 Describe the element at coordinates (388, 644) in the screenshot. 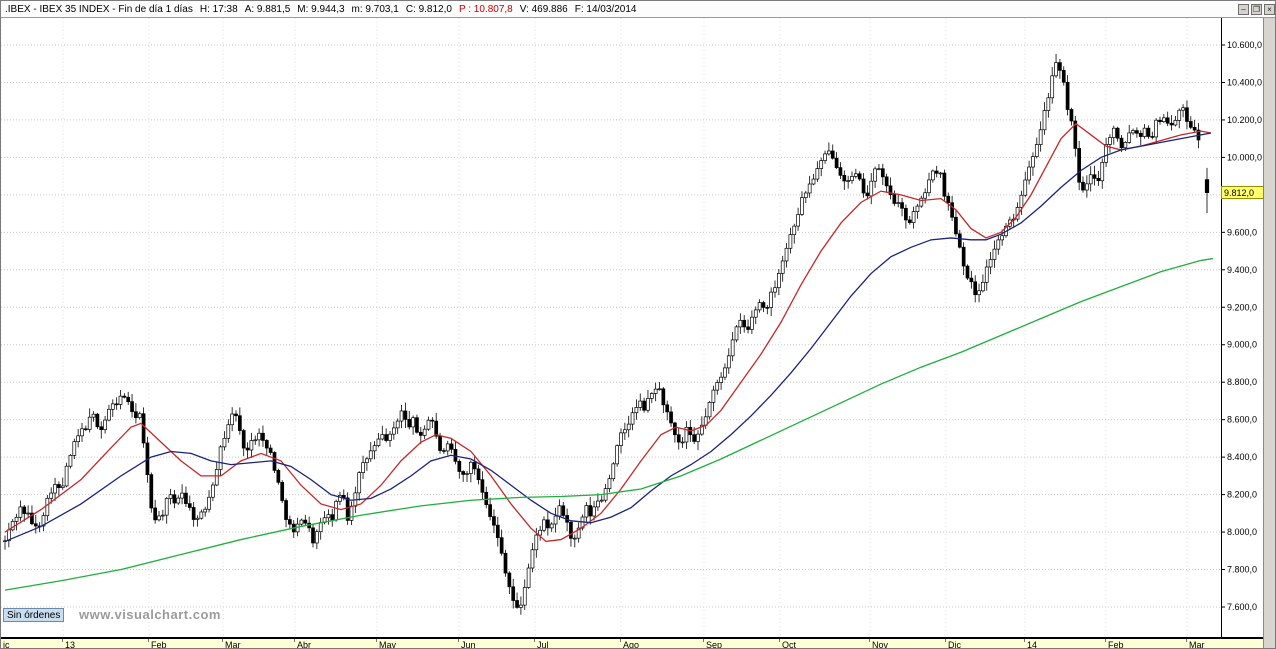

I see `time-axis-label: May` at that location.